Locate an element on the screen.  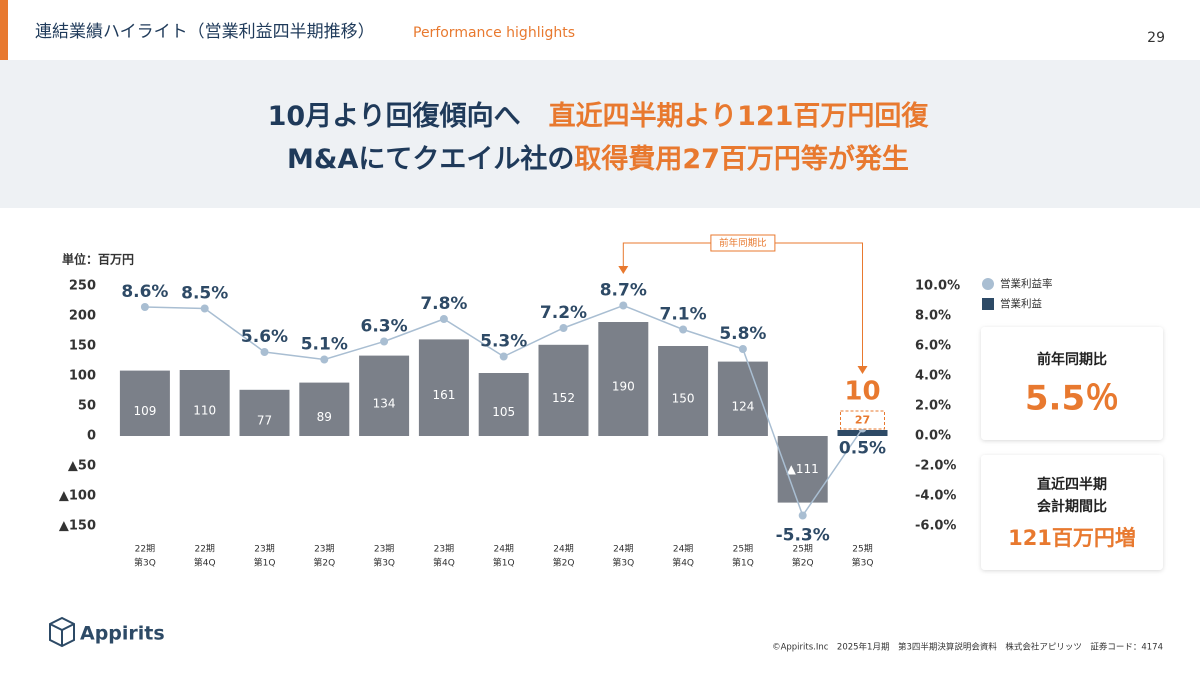
kpi-label: 直近四半期 is located at coordinates (1072, 484).